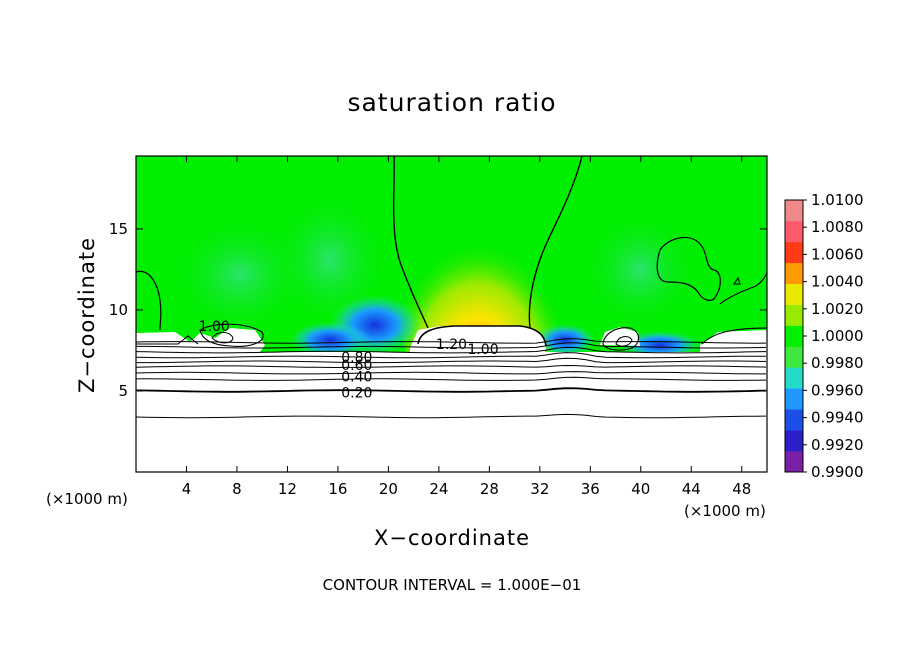 The height and width of the screenshot is (654, 904). Describe the element at coordinates (837, 254) in the screenshot. I see `colorbar-label: 1.0060` at that location.